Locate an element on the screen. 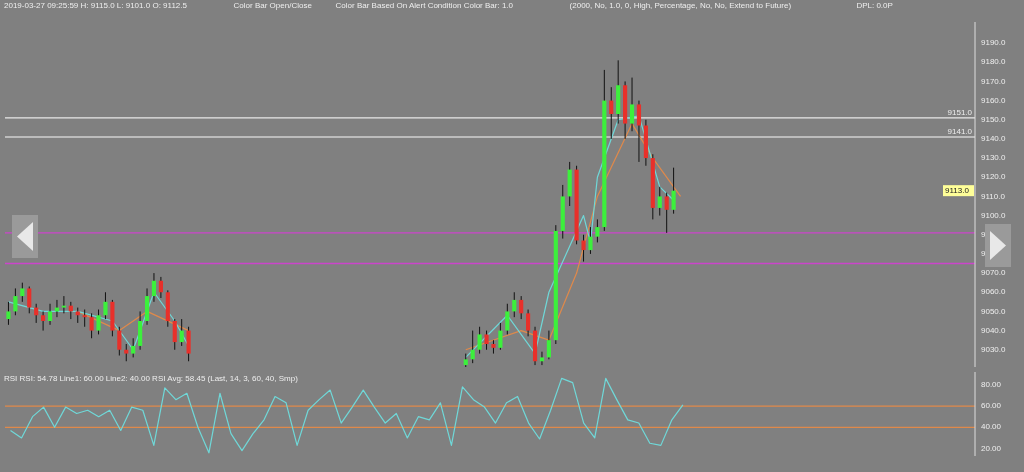  y-tick-label: 9190.0 is located at coordinates (994, 43).